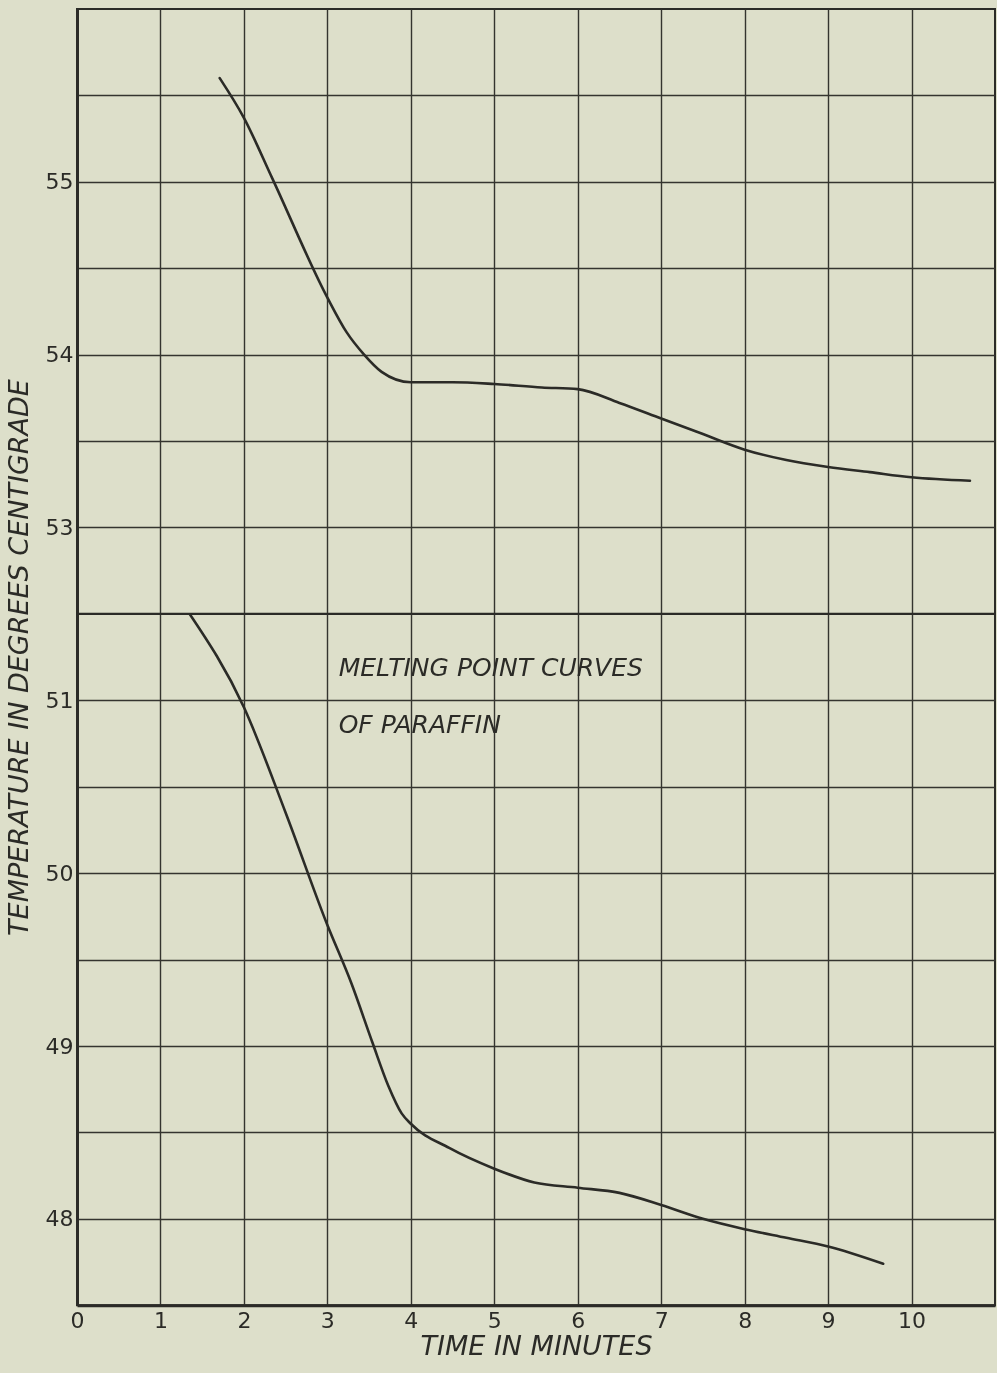  I want to click on x-tick-label: 10, so click(912, 1320).